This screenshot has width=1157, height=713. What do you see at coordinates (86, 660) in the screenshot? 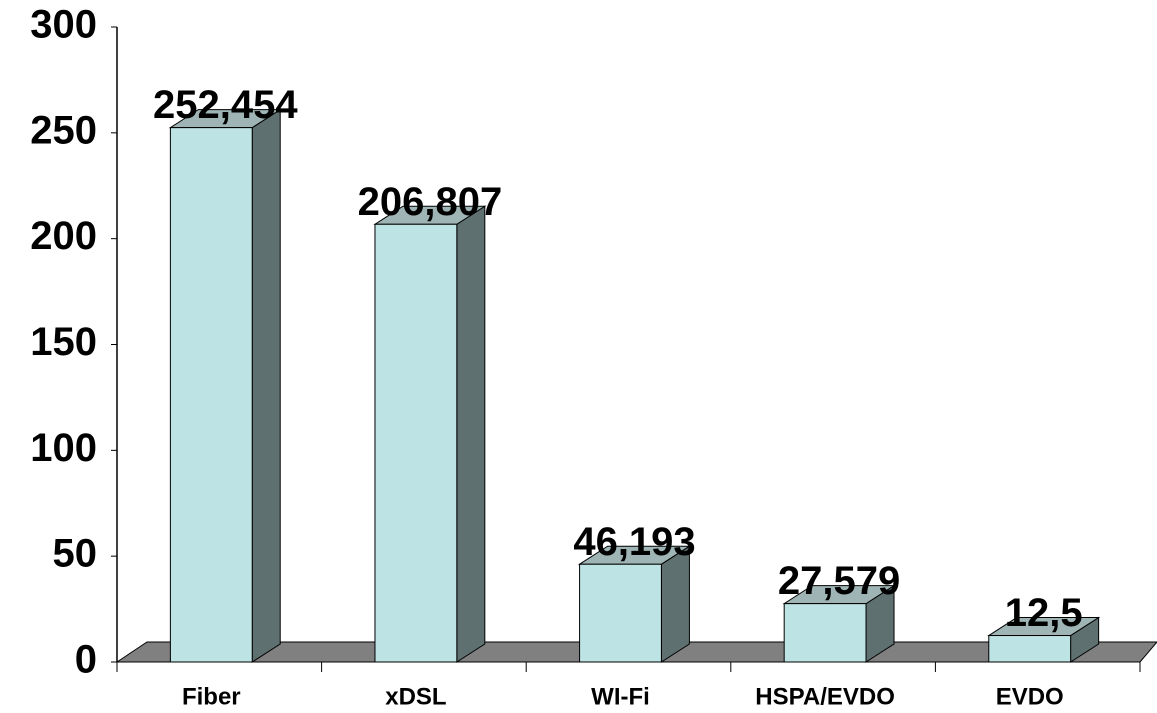
I see `y-tick-label: 0` at bounding box center [86, 660].